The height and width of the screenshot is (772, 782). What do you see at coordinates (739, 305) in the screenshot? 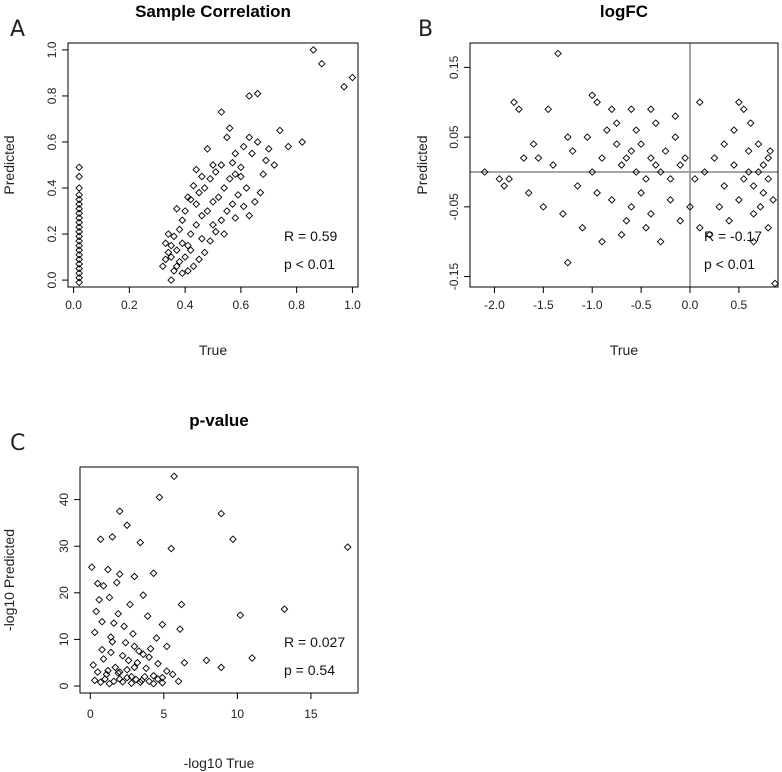
I see `x-tick-label: 0.5` at bounding box center [739, 305].